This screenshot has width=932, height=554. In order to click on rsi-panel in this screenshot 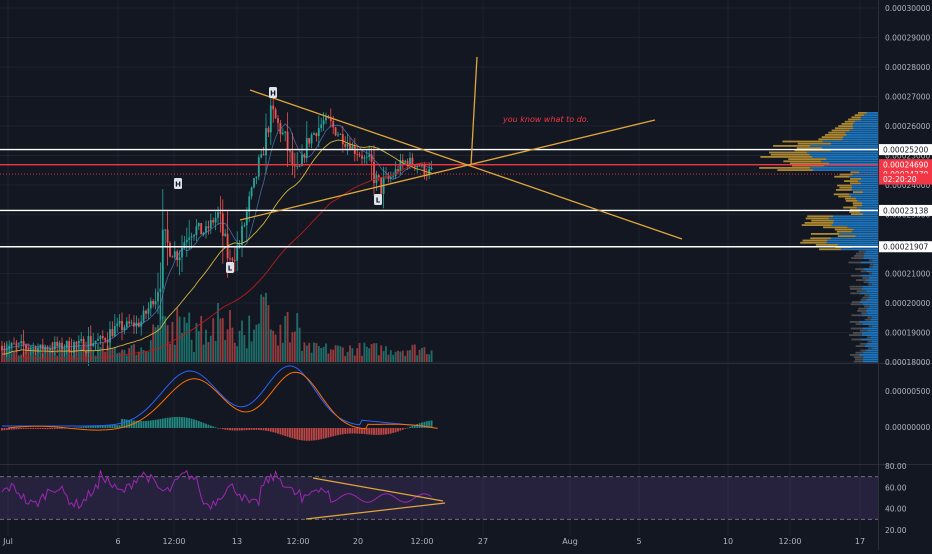, I will do `click(439, 494)`.